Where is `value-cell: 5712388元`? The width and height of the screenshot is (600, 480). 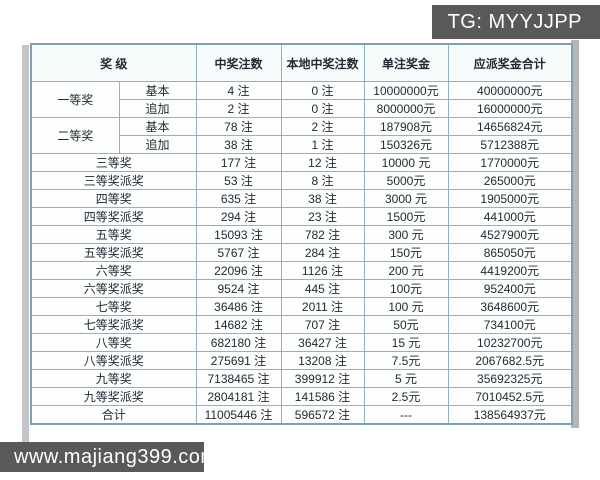 value-cell: 5712388元 is located at coordinates (510, 144).